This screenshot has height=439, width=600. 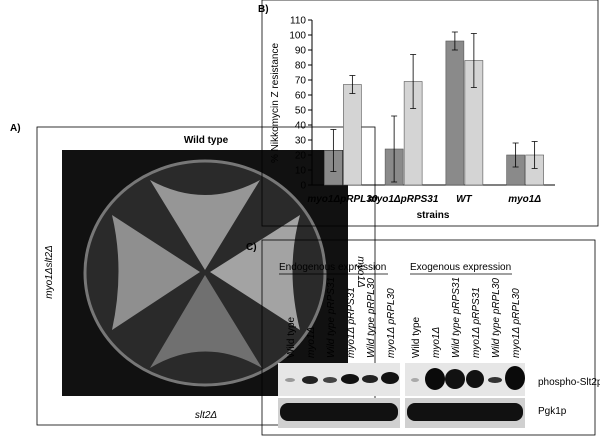 I want to click on plate-label-right: myo1Δ, so click(x=360, y=271).